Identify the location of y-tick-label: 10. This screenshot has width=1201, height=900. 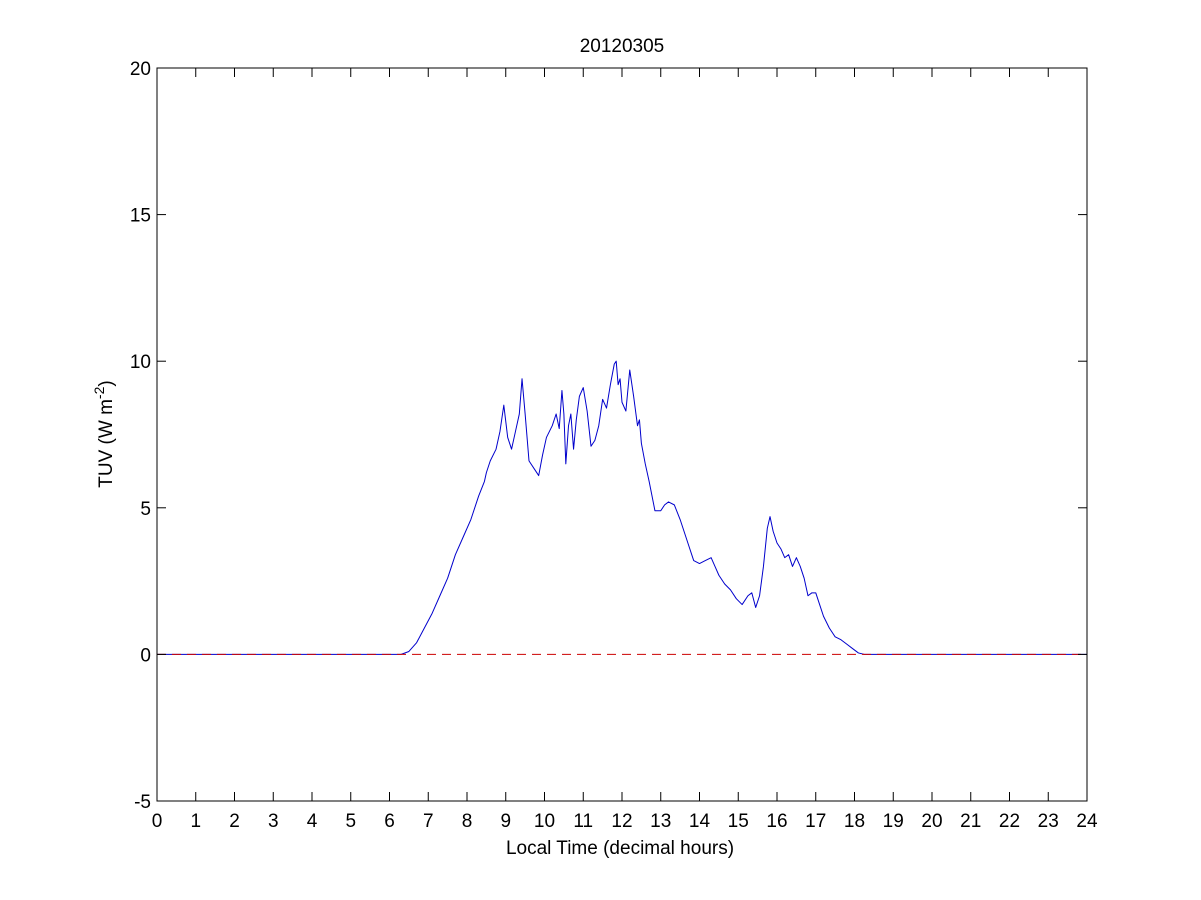
(140, 362).